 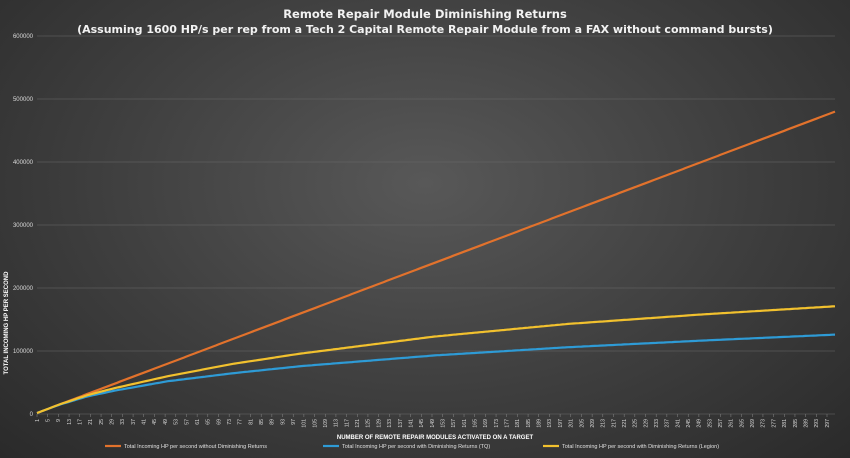 I want to click on x-tick-label: 269, so click(x=753, y=423).